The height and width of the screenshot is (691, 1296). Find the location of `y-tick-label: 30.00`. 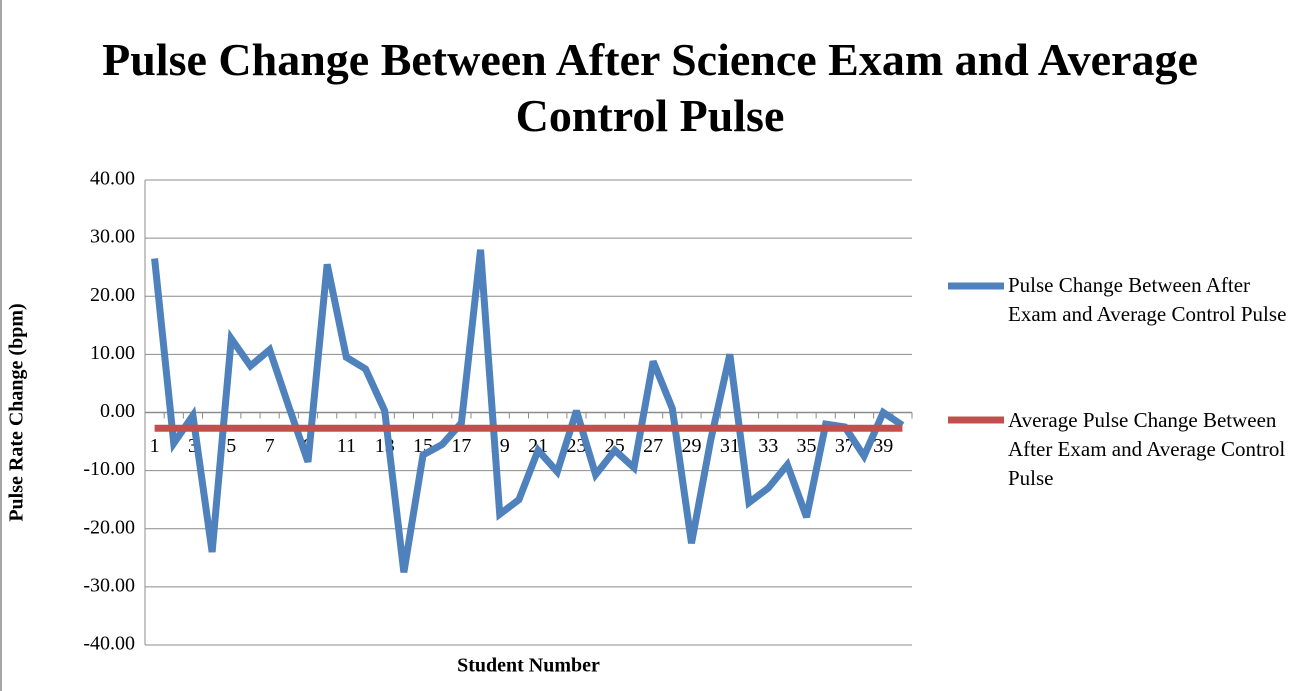

y-tick-label: 30.00 is located at coordinates (112, 237).